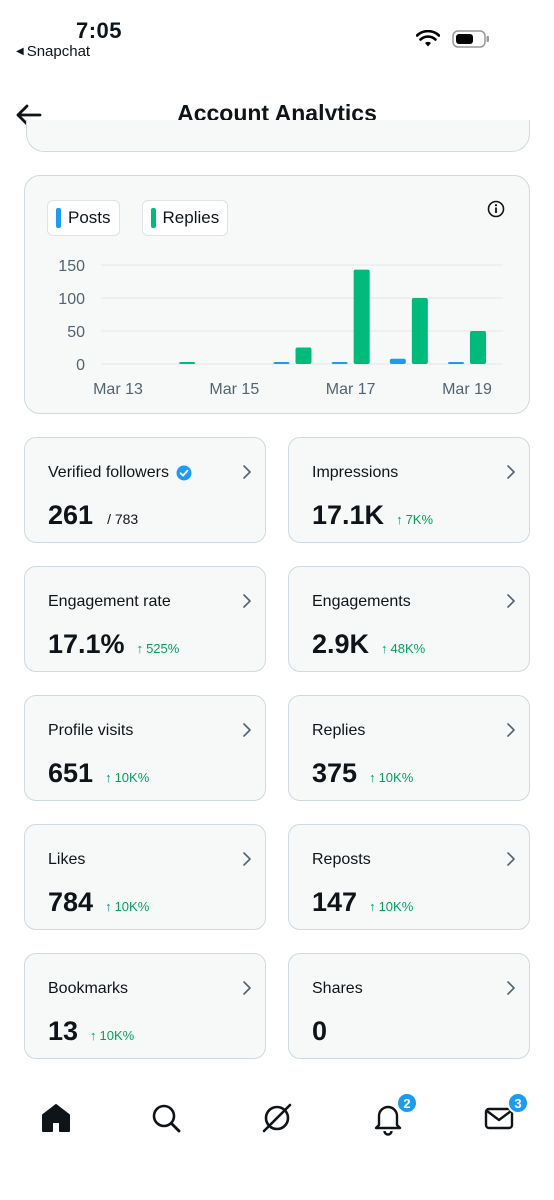 This screenshot has height=1200, width=554. I want to click on stat-card-reposts: Reposts 147 ↑ 10K%, so click(409, 877).